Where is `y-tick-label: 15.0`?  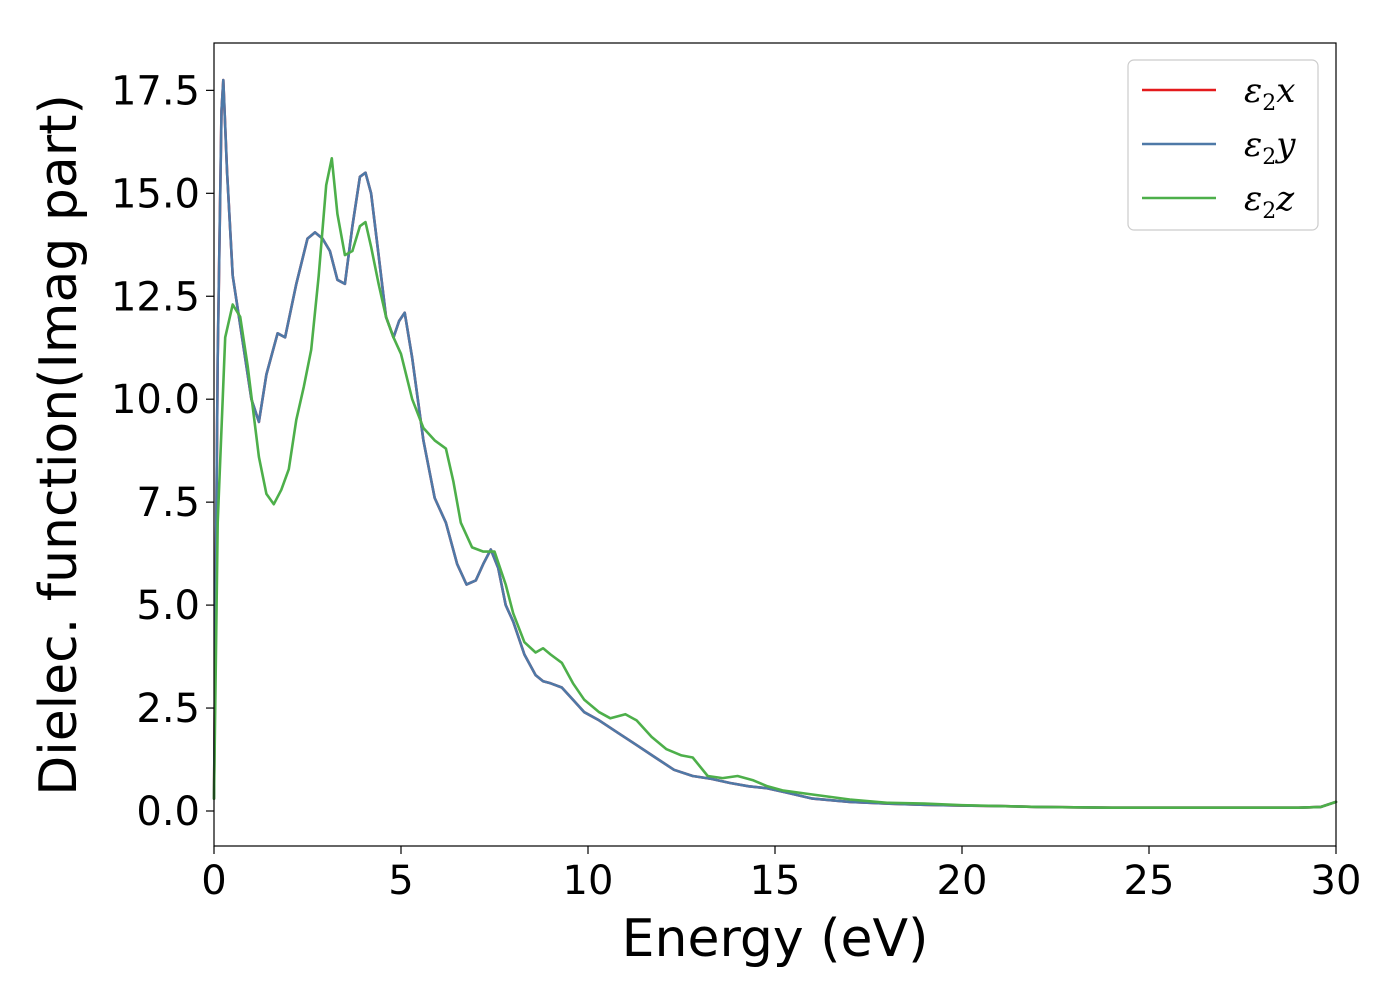
y-tick-label: 15.0 is located at coordinates (155, 194).